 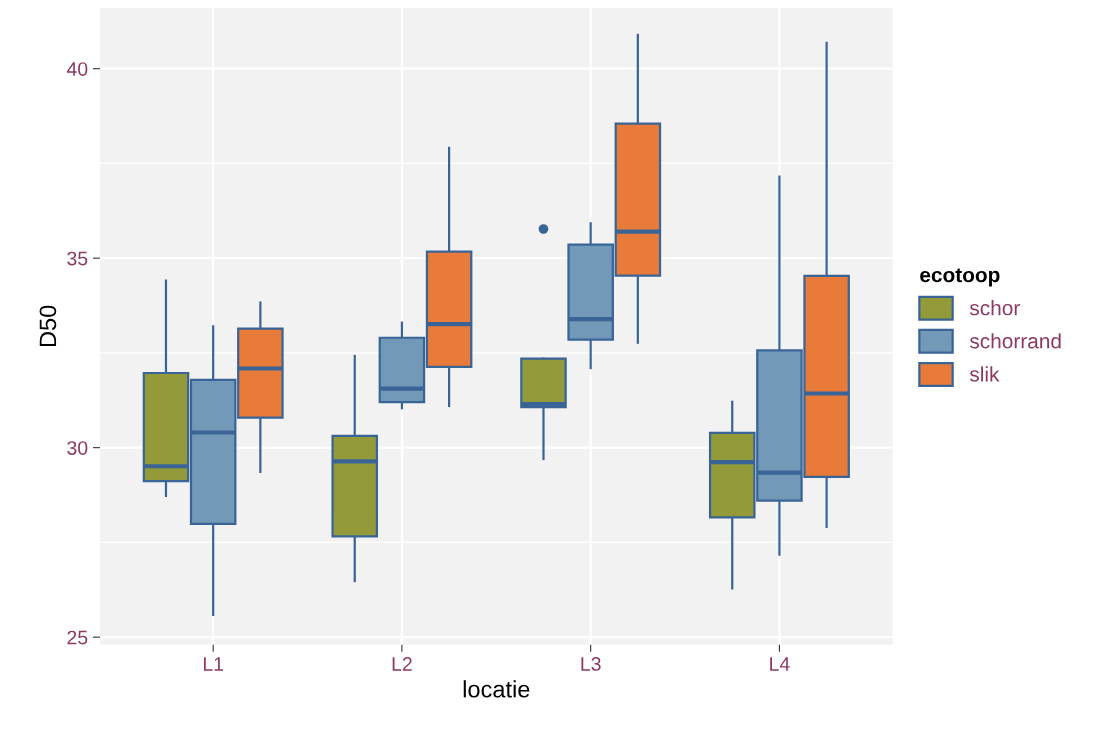 I want to click on x-tick-label: L2, so click(x=402, y=664).